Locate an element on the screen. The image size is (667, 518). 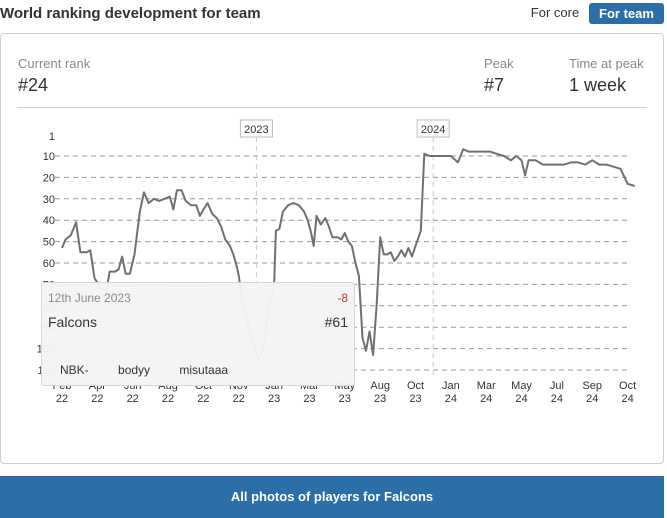
y-tick-label: 30 is located at coordinates (49, 200).